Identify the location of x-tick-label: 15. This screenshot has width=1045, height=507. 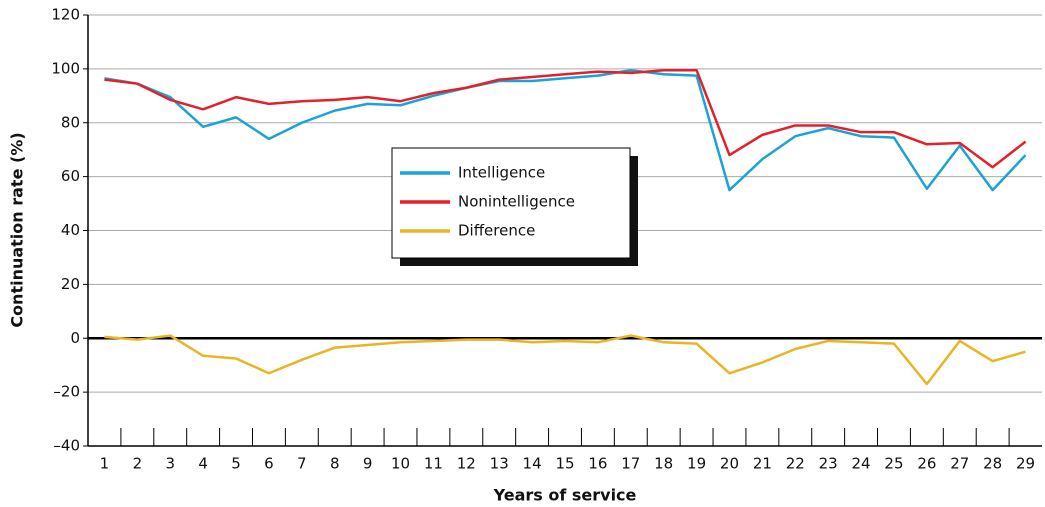
(564, 464).